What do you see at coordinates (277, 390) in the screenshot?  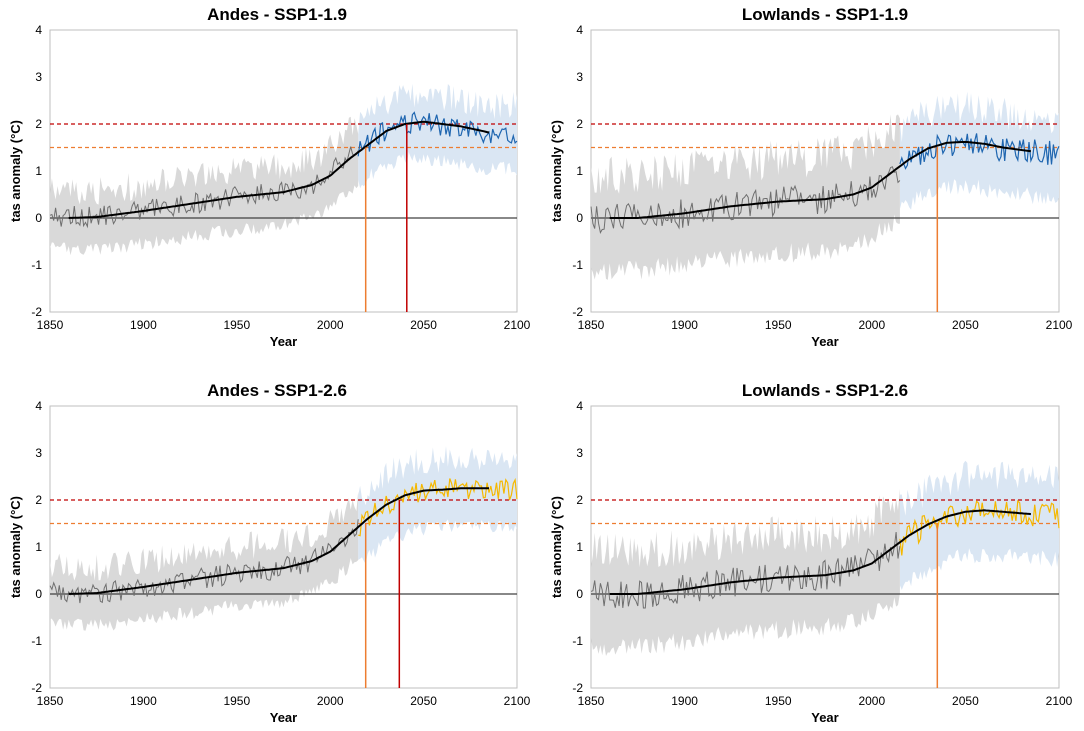 I see `panel-title: Andes - SSP1-2.6` at bounding box center [277, 390].